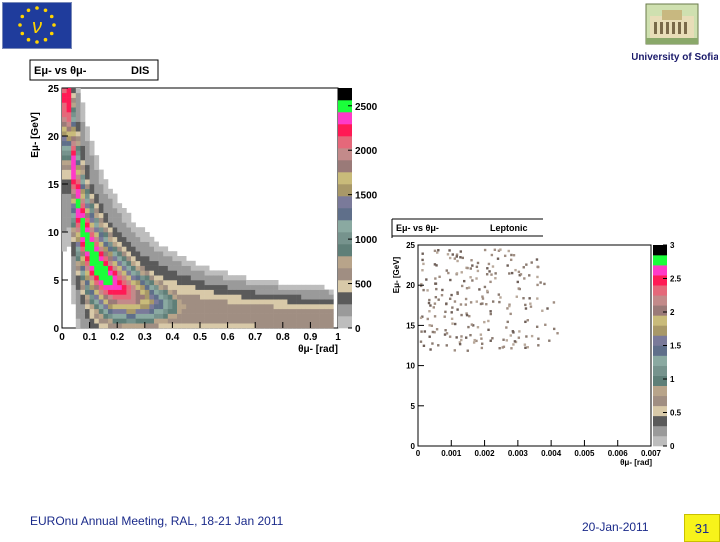  I want to click on lep-z-ticks: 0 0.5 1 1.5 2 2.5 3, so click(672, 346).